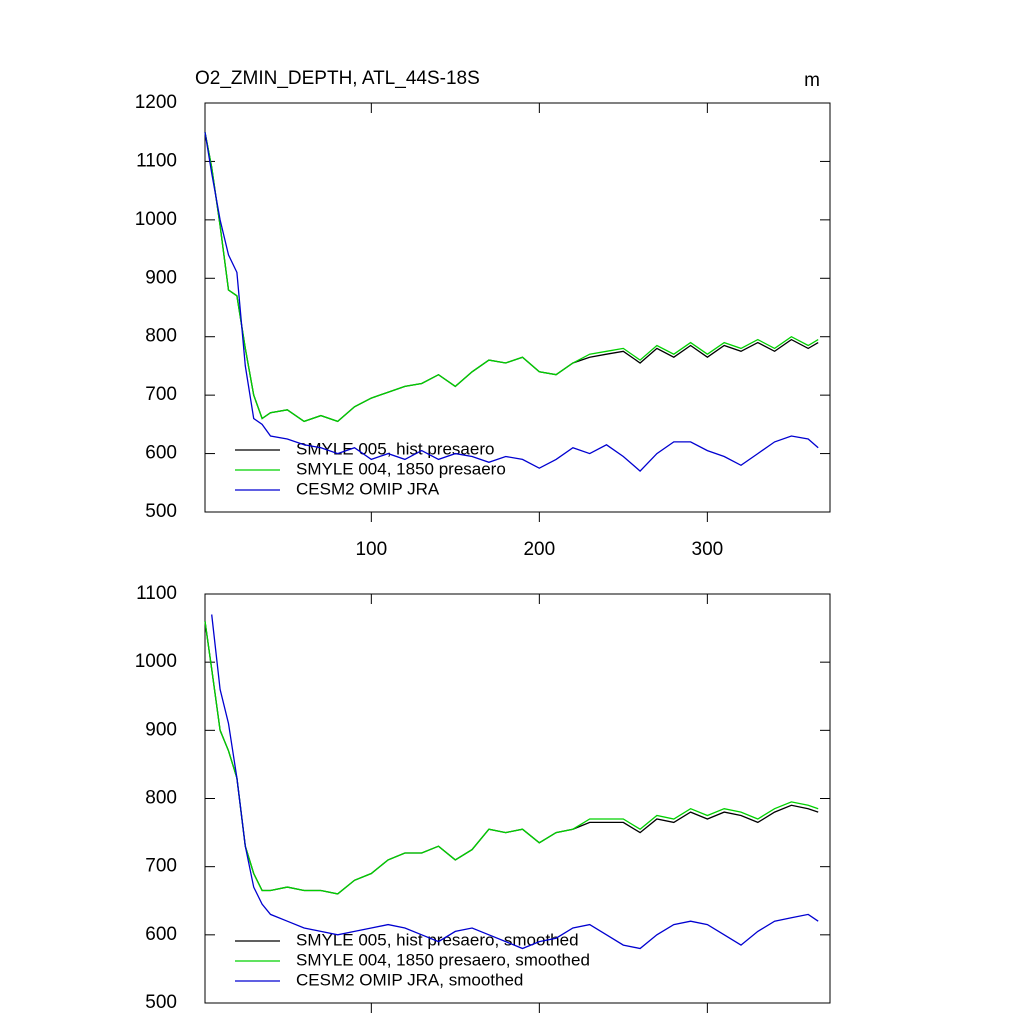 Image resolution: width=1024 pixels, height=1024 pixels. I want to click on legend-label: CESM2 OMIP JRA, so click(368, 488).